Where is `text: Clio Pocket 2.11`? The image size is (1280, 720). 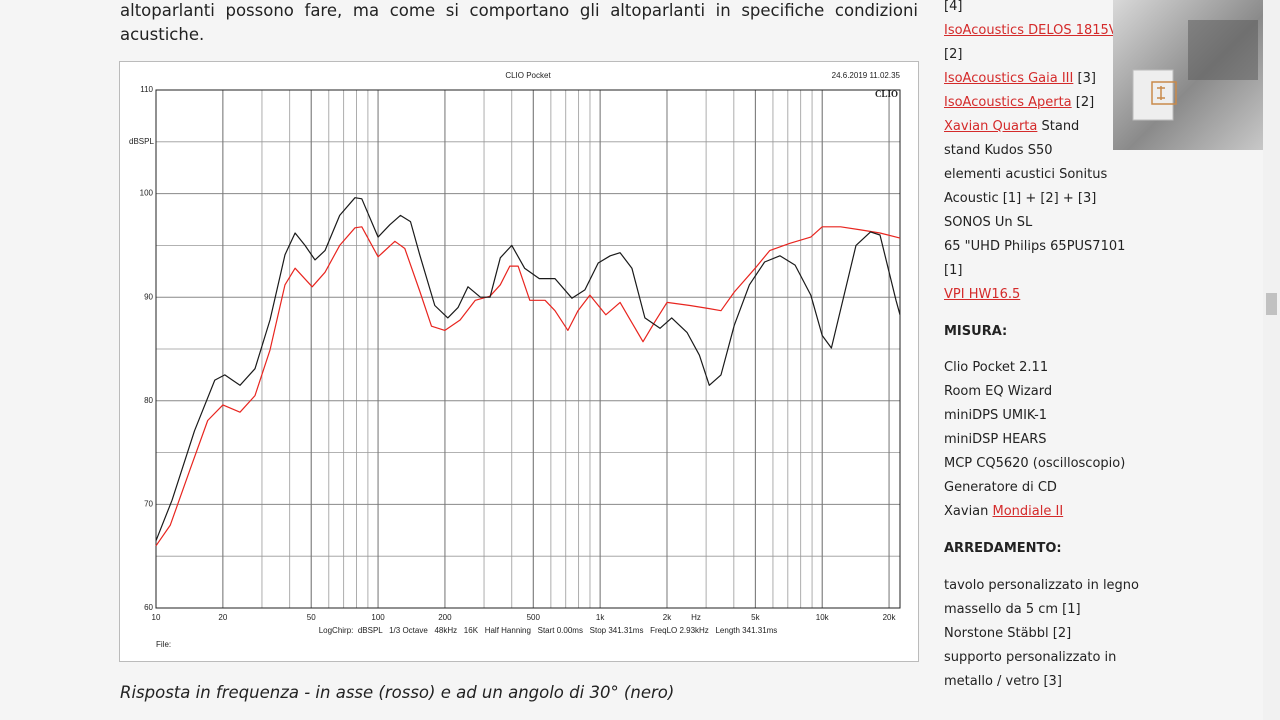
text: Clio Pocket 2.11 is located at coordinates (996, 367).